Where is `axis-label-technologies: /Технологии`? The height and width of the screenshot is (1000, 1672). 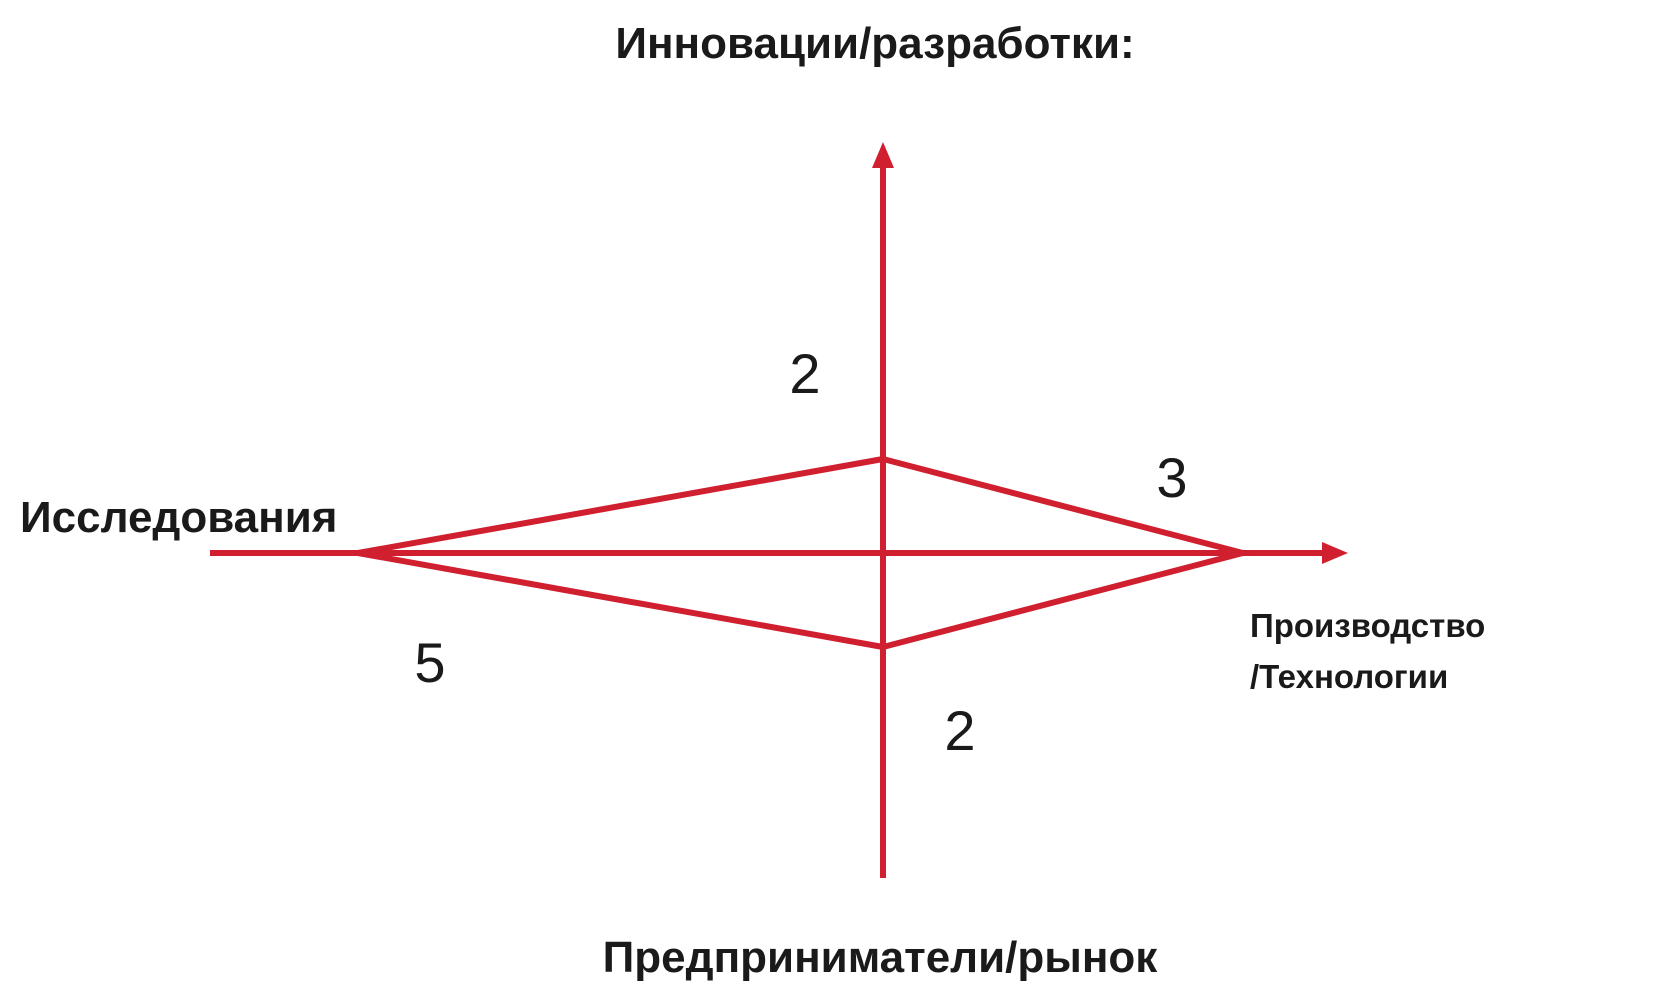 axis-label-technologies: /Технологии is located at coordinates (1349, 676).